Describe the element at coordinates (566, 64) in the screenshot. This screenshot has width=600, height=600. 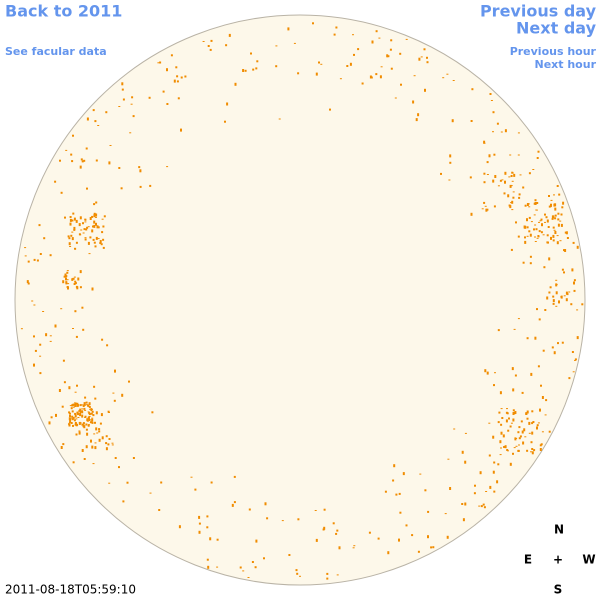
I see `next-hour-link: Next hour` at that location.